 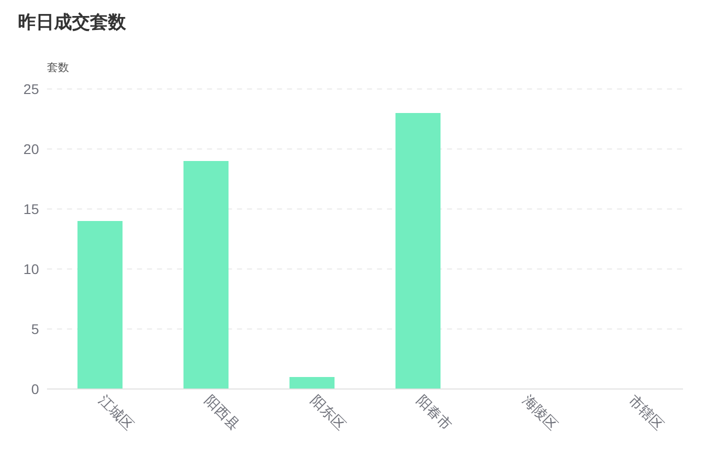 What do you see at coordinates (328, 412) in the screenshot?
I see `x-tick-label: 阳东区` at bounding box center [328, 412].